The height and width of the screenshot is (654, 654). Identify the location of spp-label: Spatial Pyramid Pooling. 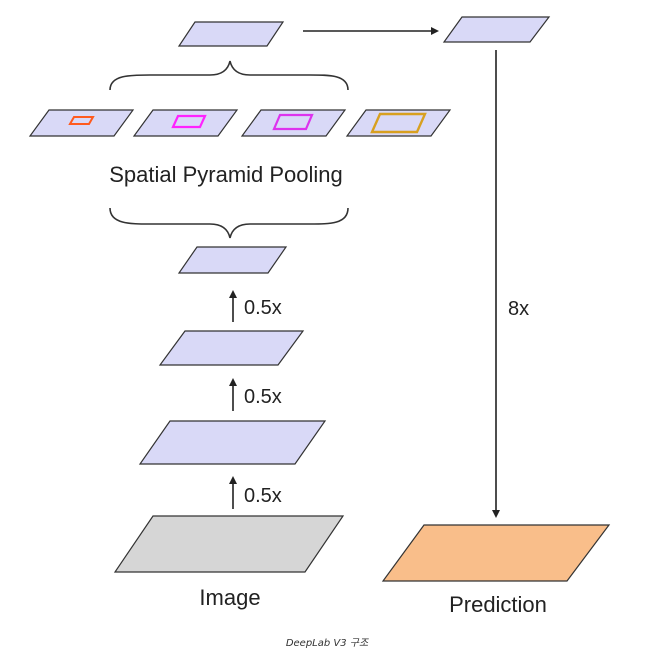
(226, 174).